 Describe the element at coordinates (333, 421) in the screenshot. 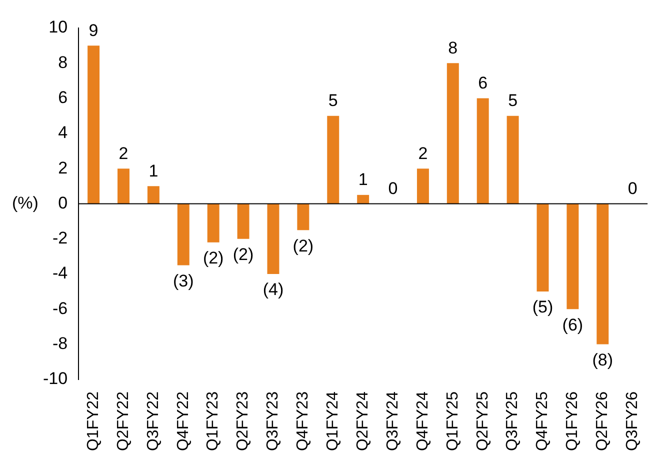

I see `x-tick-label: Q1FY24` at that location.